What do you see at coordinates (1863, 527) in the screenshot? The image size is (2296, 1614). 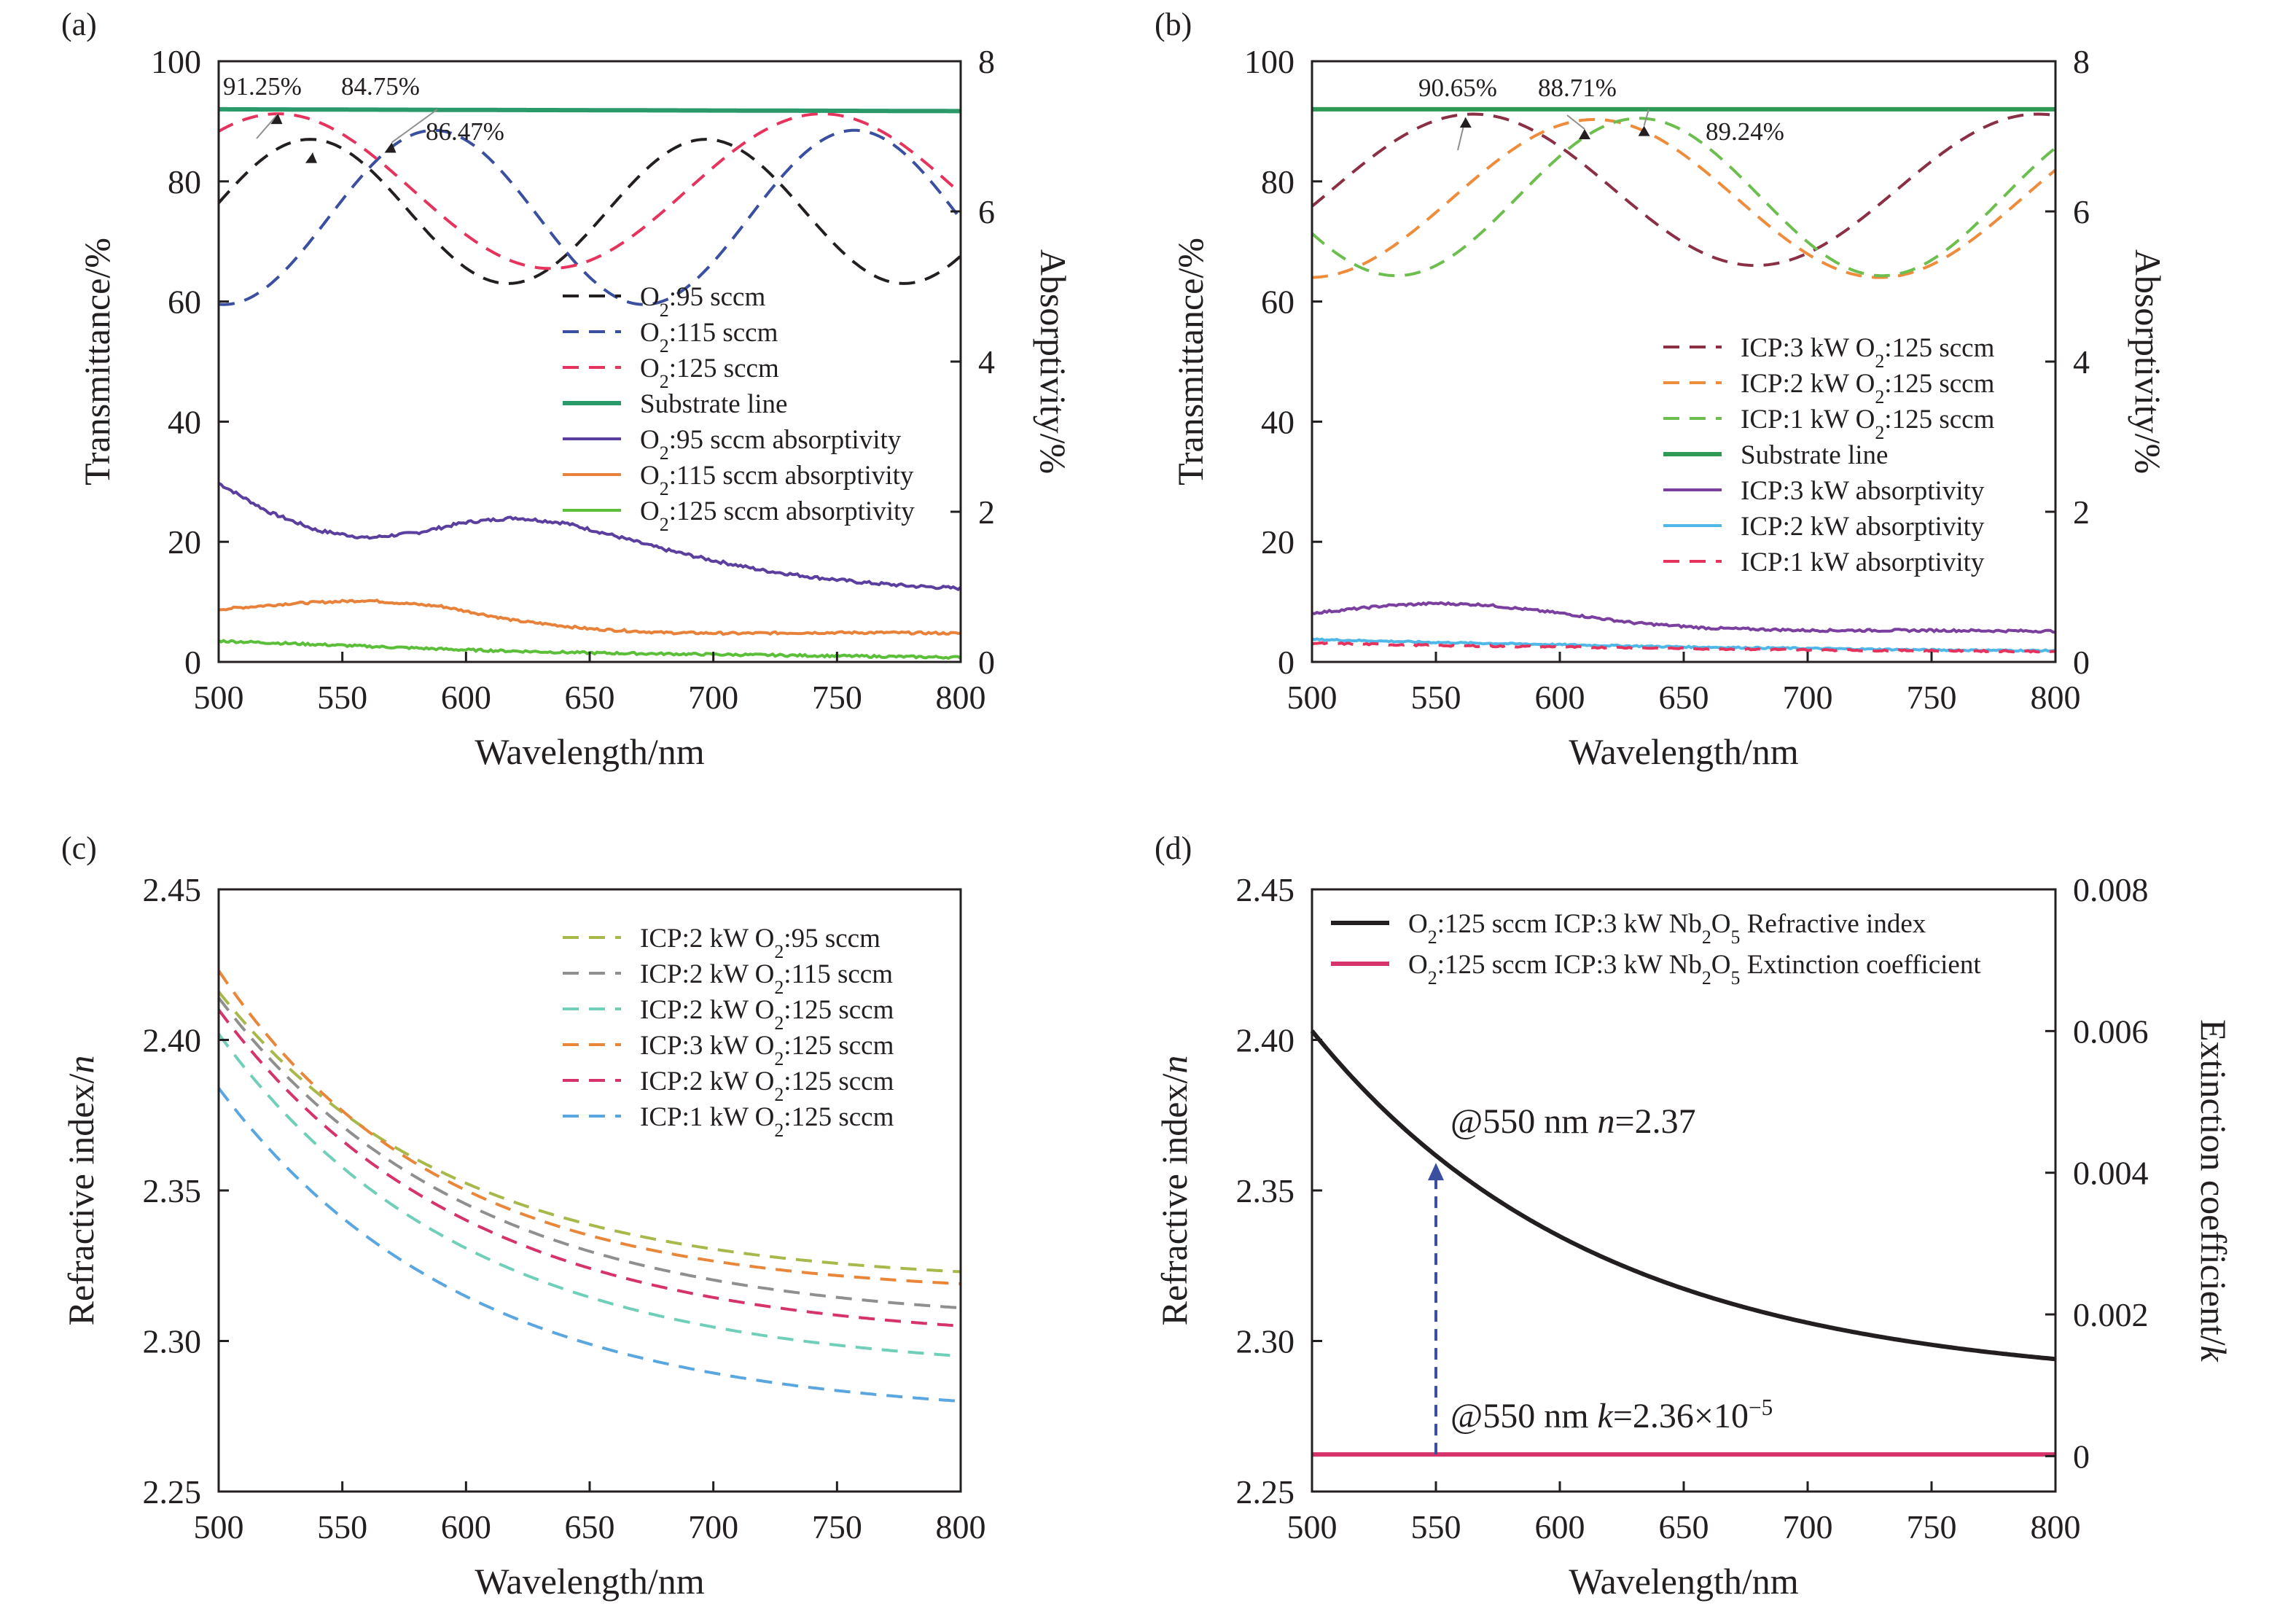 I see `text-part: ICP:2 kW absorptivity` at bounding box center [1863, 527].